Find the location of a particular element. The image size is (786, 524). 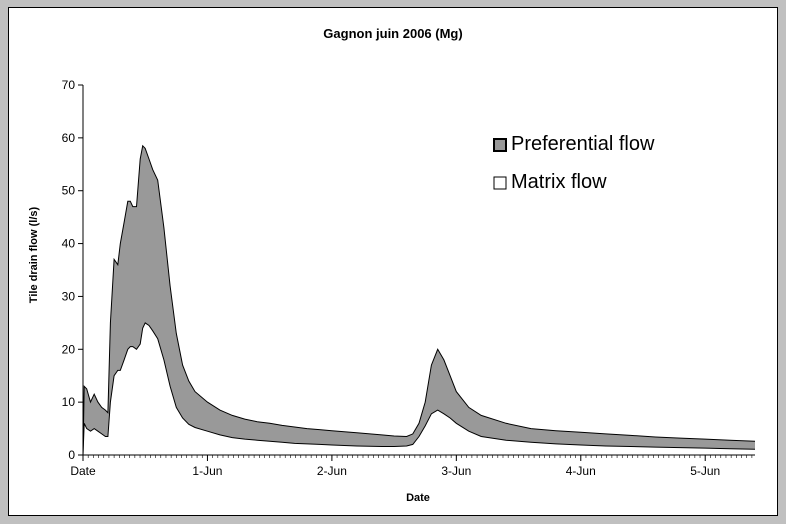

x-axis-label: Date is located at coordinates (418, 498).